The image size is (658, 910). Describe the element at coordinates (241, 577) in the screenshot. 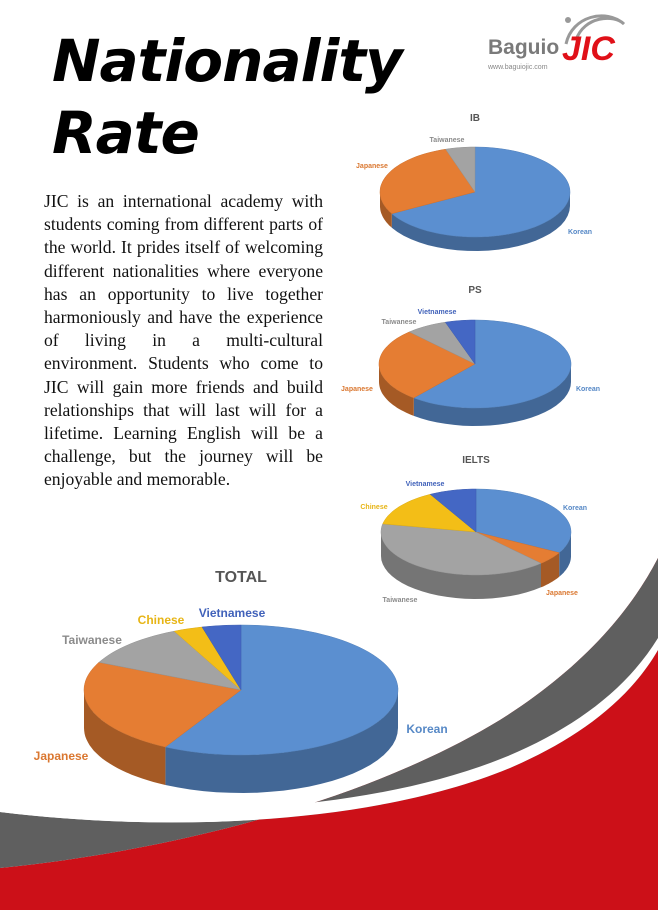

I see `chart-title: TOTAL` at that location.